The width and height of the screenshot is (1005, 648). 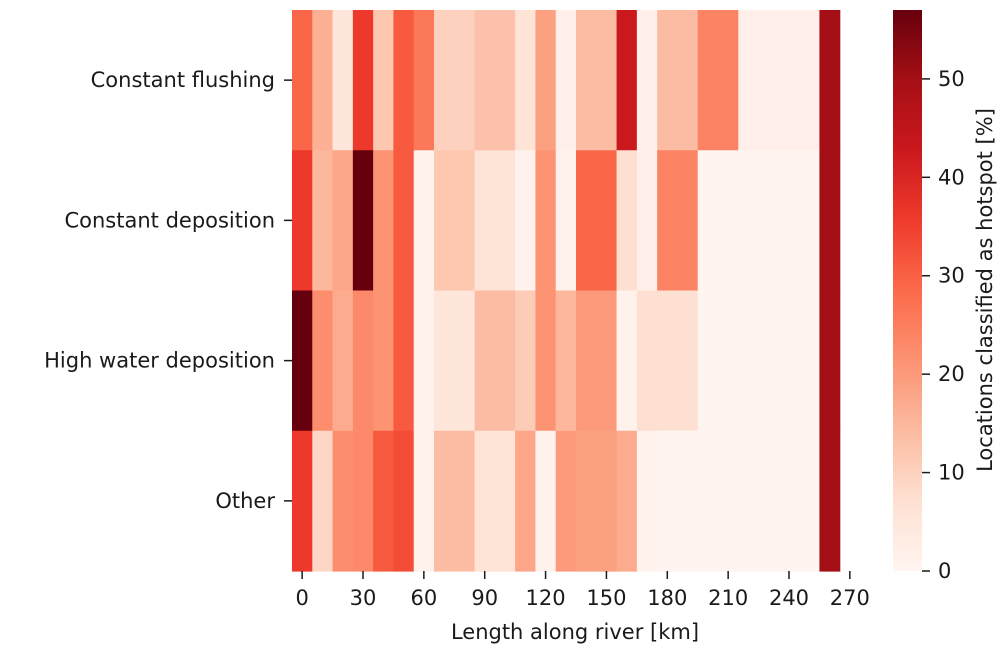 What do you see at coordinates (301, 598) in the screenshot?
I see `x-tick-label: 0` at bounding box center [301, 598].